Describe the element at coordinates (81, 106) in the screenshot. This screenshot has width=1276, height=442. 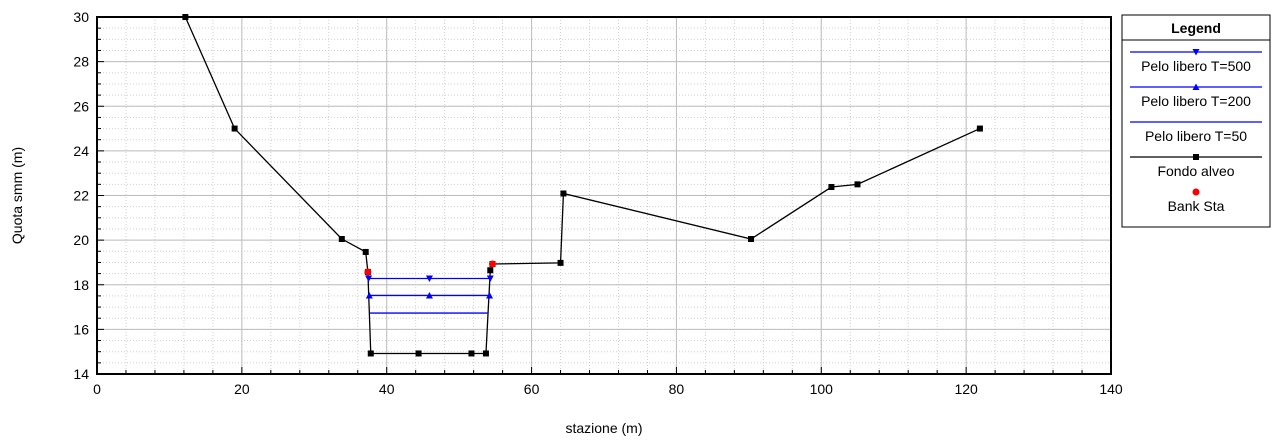
I see `y-tick-label: 26` at that location.